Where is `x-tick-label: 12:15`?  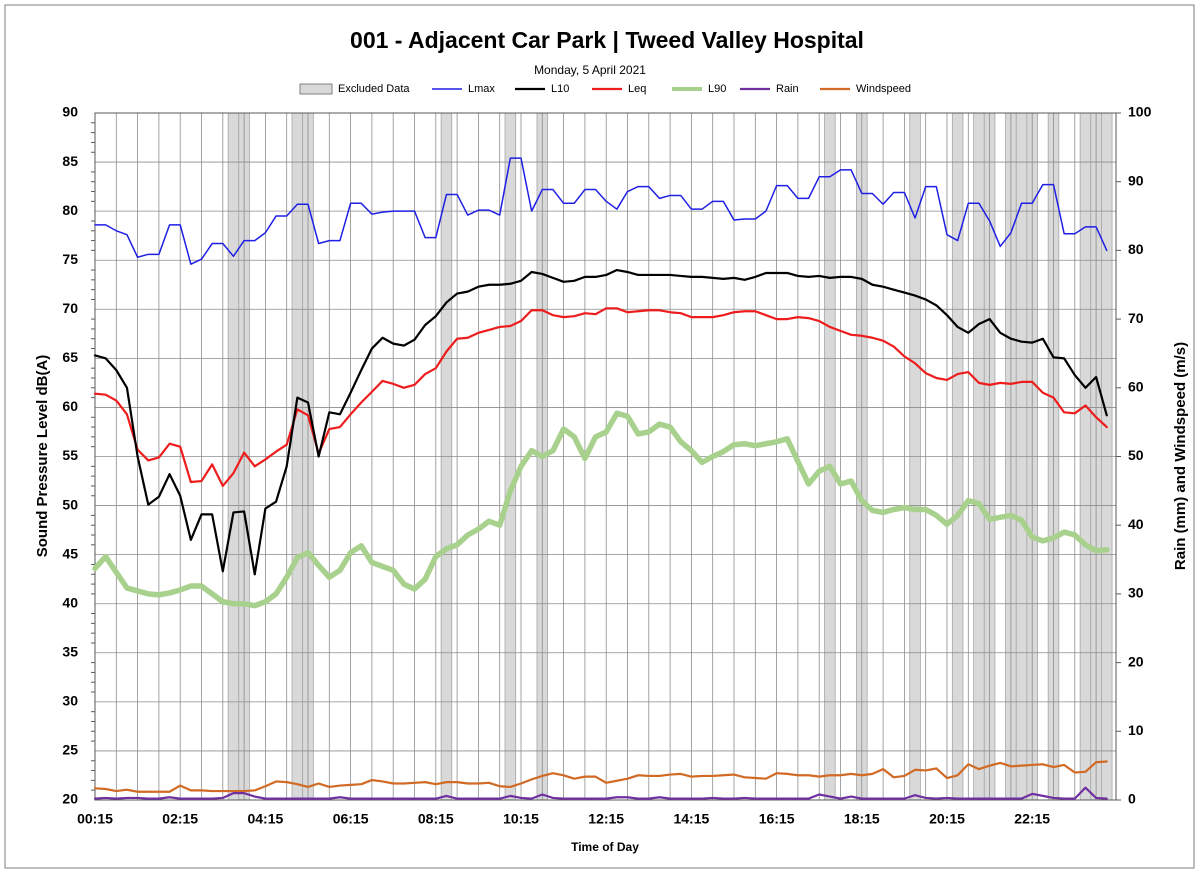 x-tick-label: 12:15 is located at coordinates (606, 819).